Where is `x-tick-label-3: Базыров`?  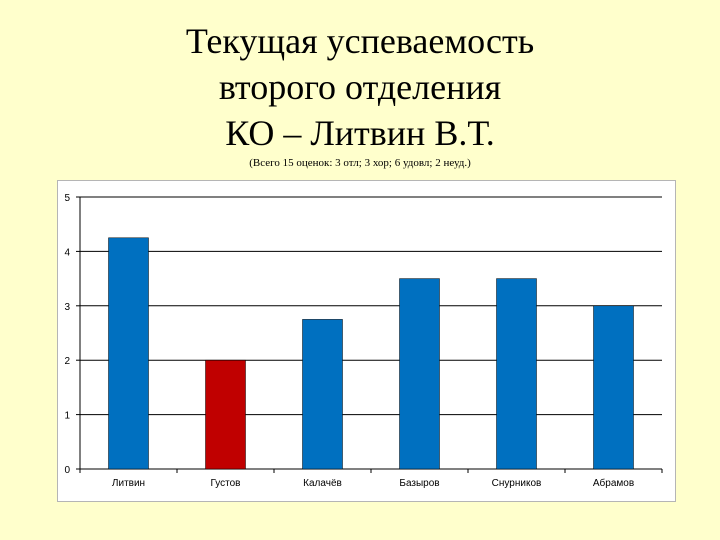
x-tick-label-3: Базыров is located at coordinates (419, 483).